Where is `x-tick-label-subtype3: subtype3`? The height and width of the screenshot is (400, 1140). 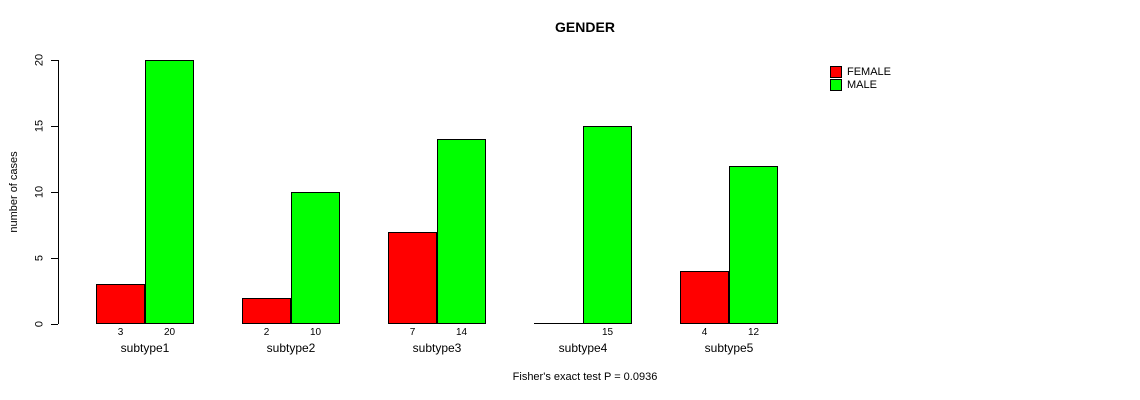
x-tick-label-subtype3: subtype3 is located at coordinates (437, 348).